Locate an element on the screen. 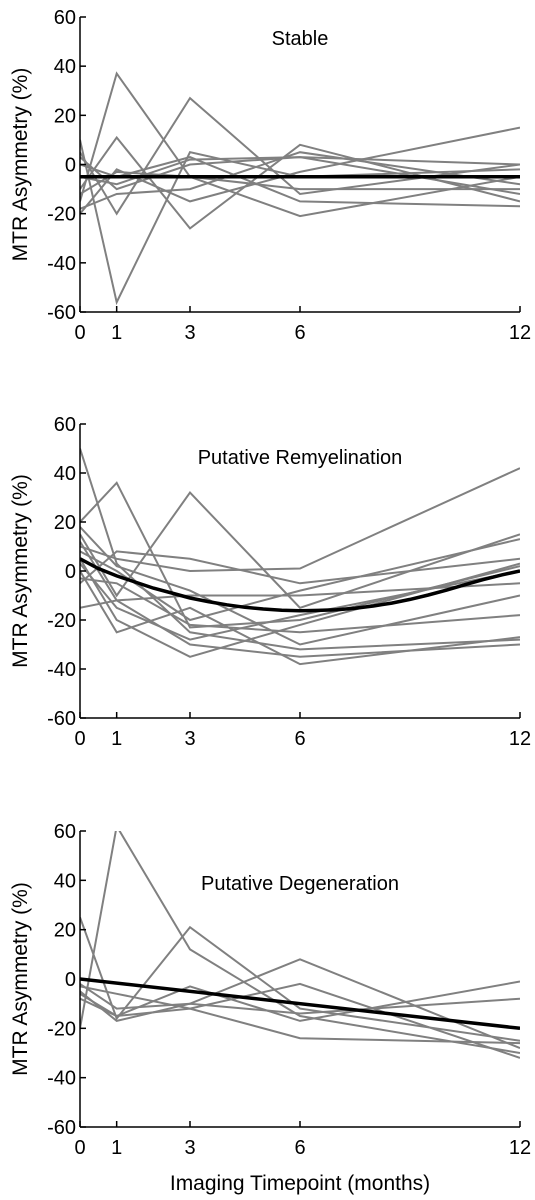 The image size is (535, 1200). series-group is located at coordinates (300, 557).